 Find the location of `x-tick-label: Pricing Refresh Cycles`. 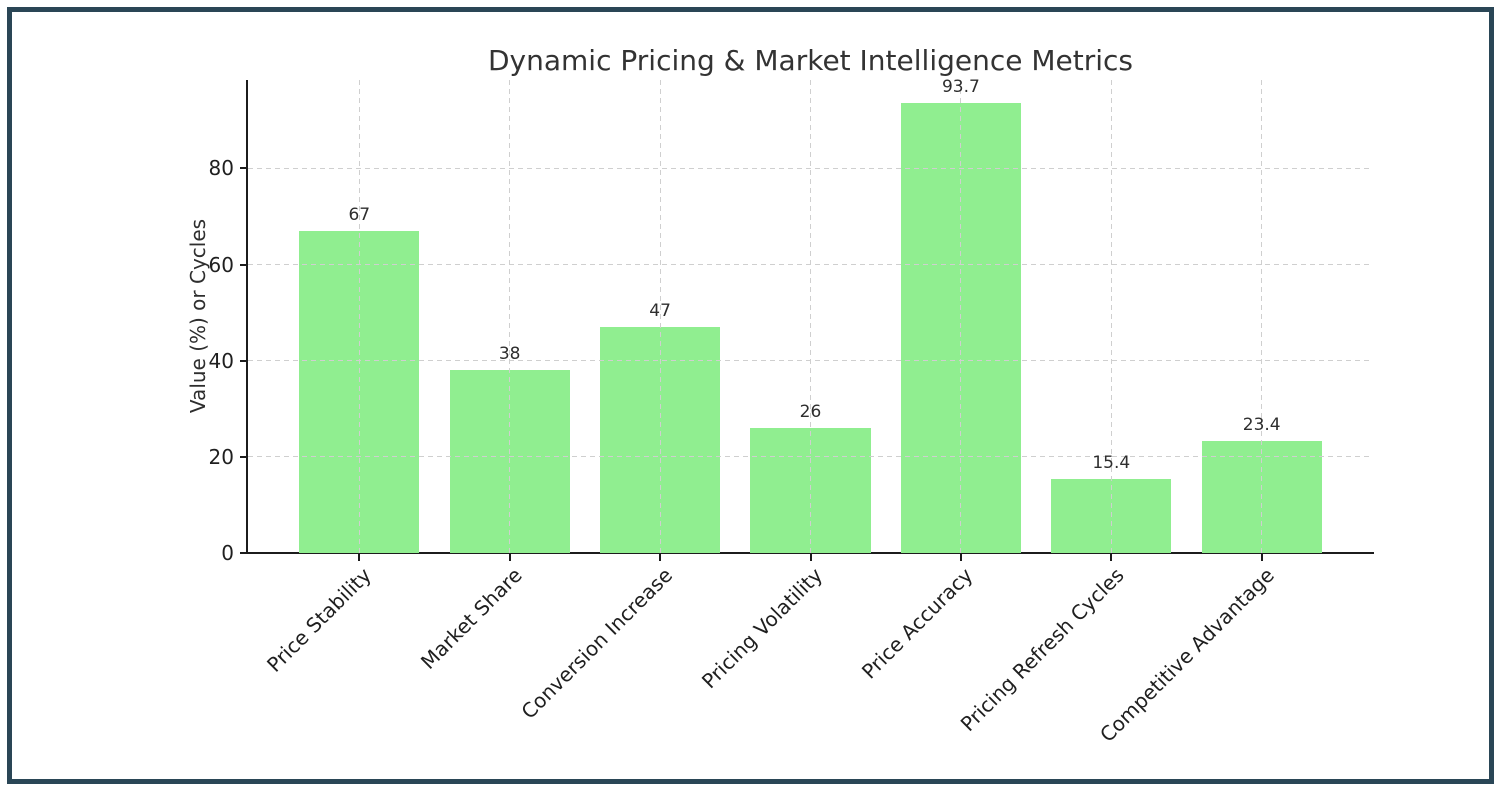

x-tick-label: Pricing Refresh Cycles is located at coordinates (1042, 650).